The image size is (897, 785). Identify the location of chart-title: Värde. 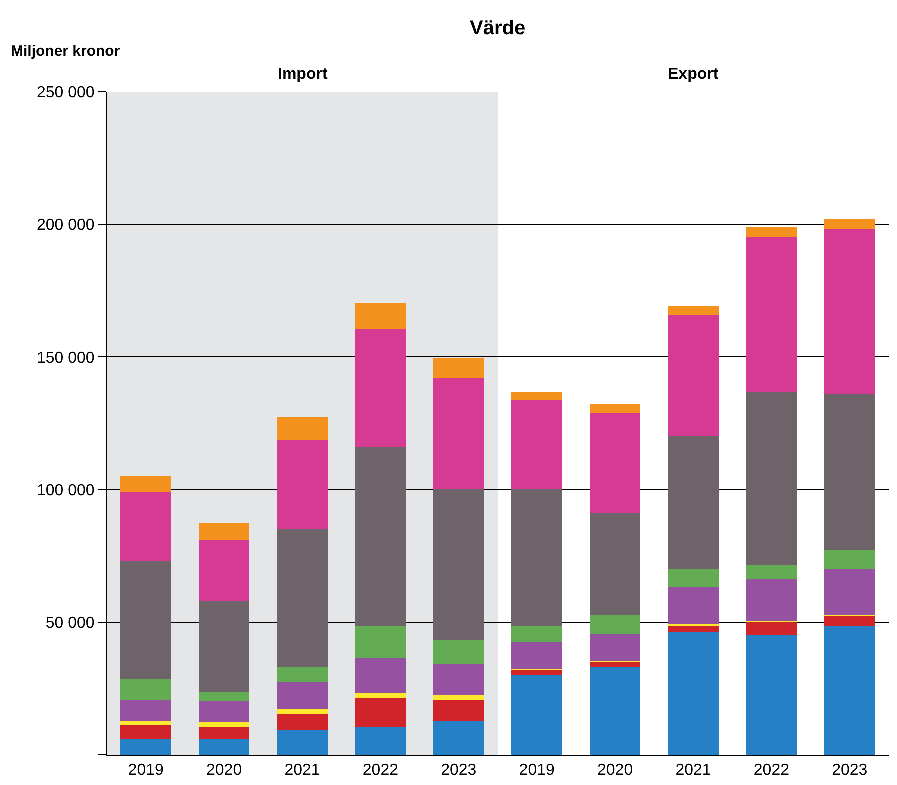
(498, 28).